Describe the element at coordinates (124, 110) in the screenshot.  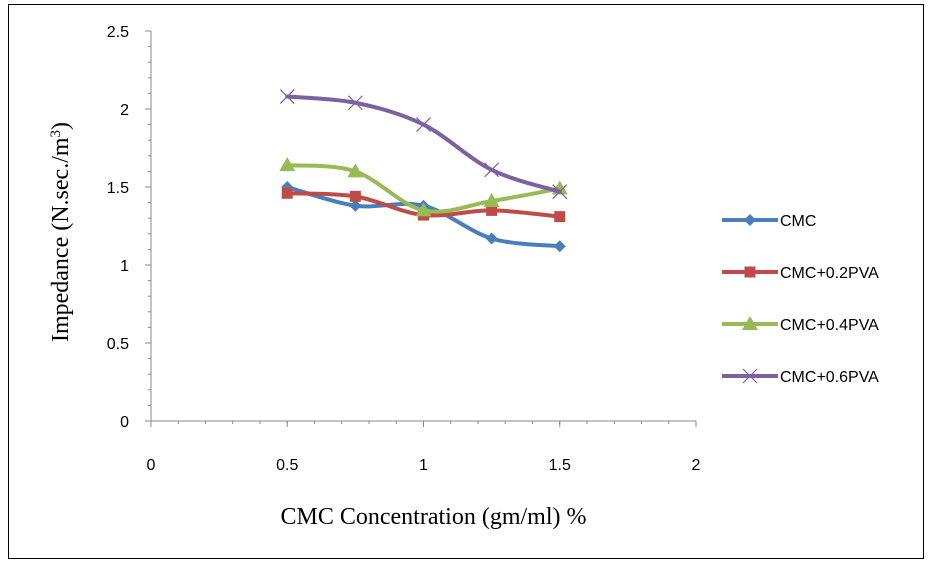
I see `y-tick-label: 2` at that location.